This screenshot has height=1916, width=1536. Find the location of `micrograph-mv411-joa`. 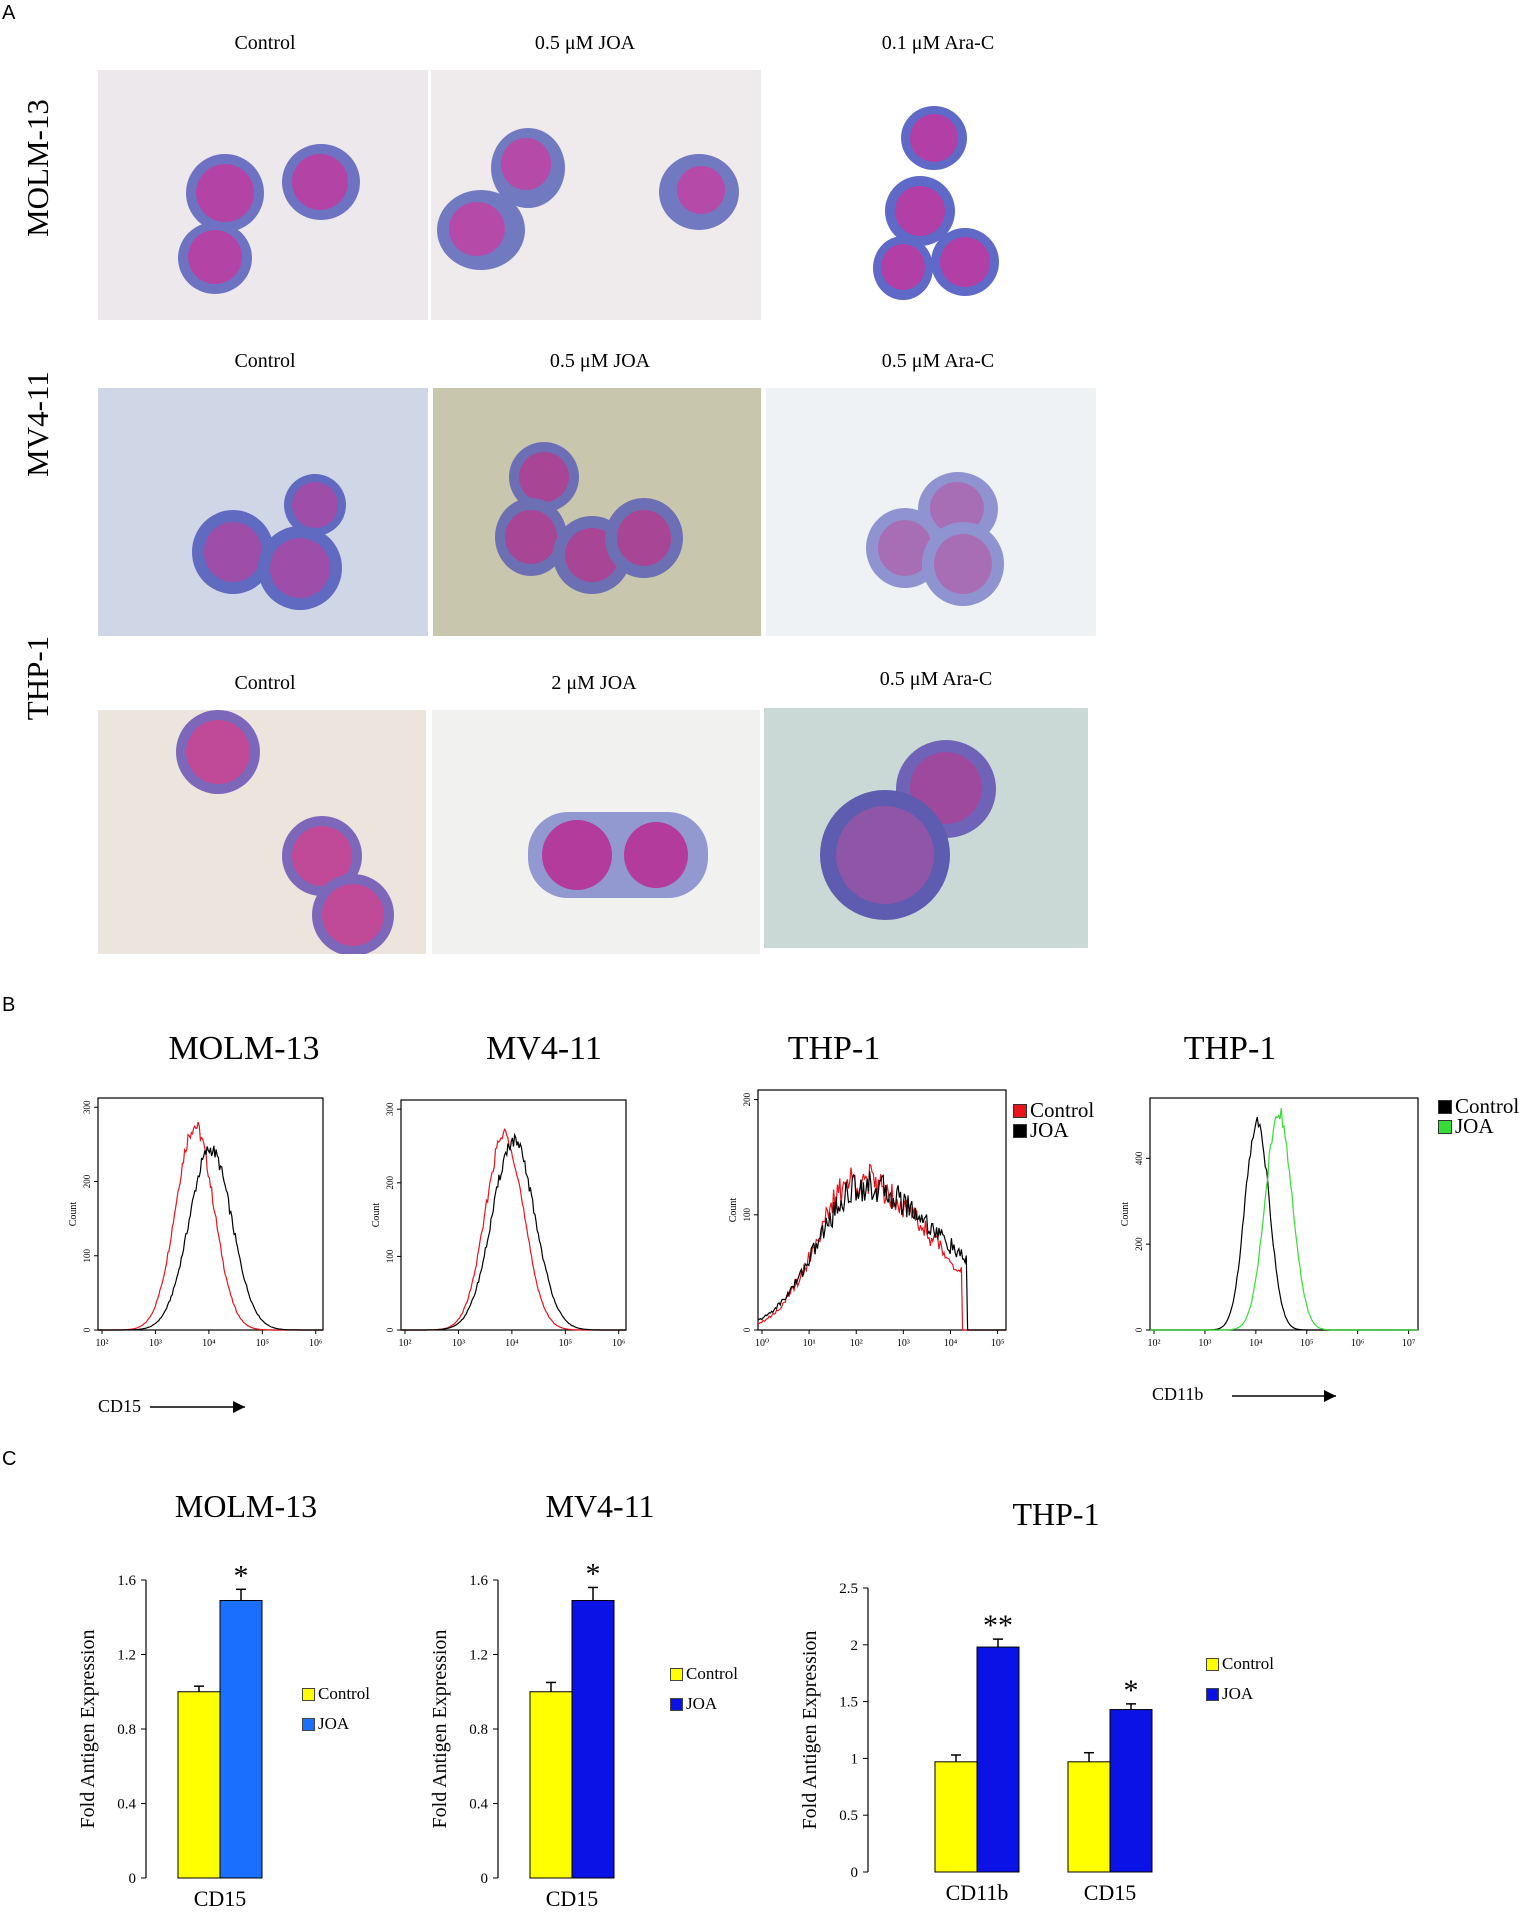

micrograph-mv411-joa is located at coordinates (597, 512).